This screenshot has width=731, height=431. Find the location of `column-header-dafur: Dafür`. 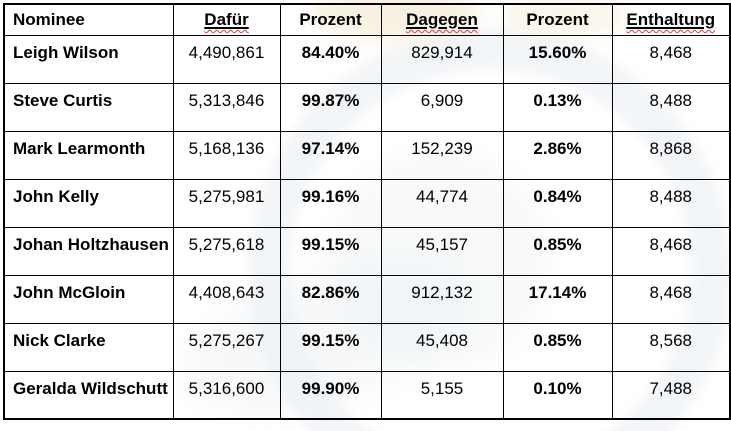

column-header-dafur: Dafür is located at coordinates (226, 19).